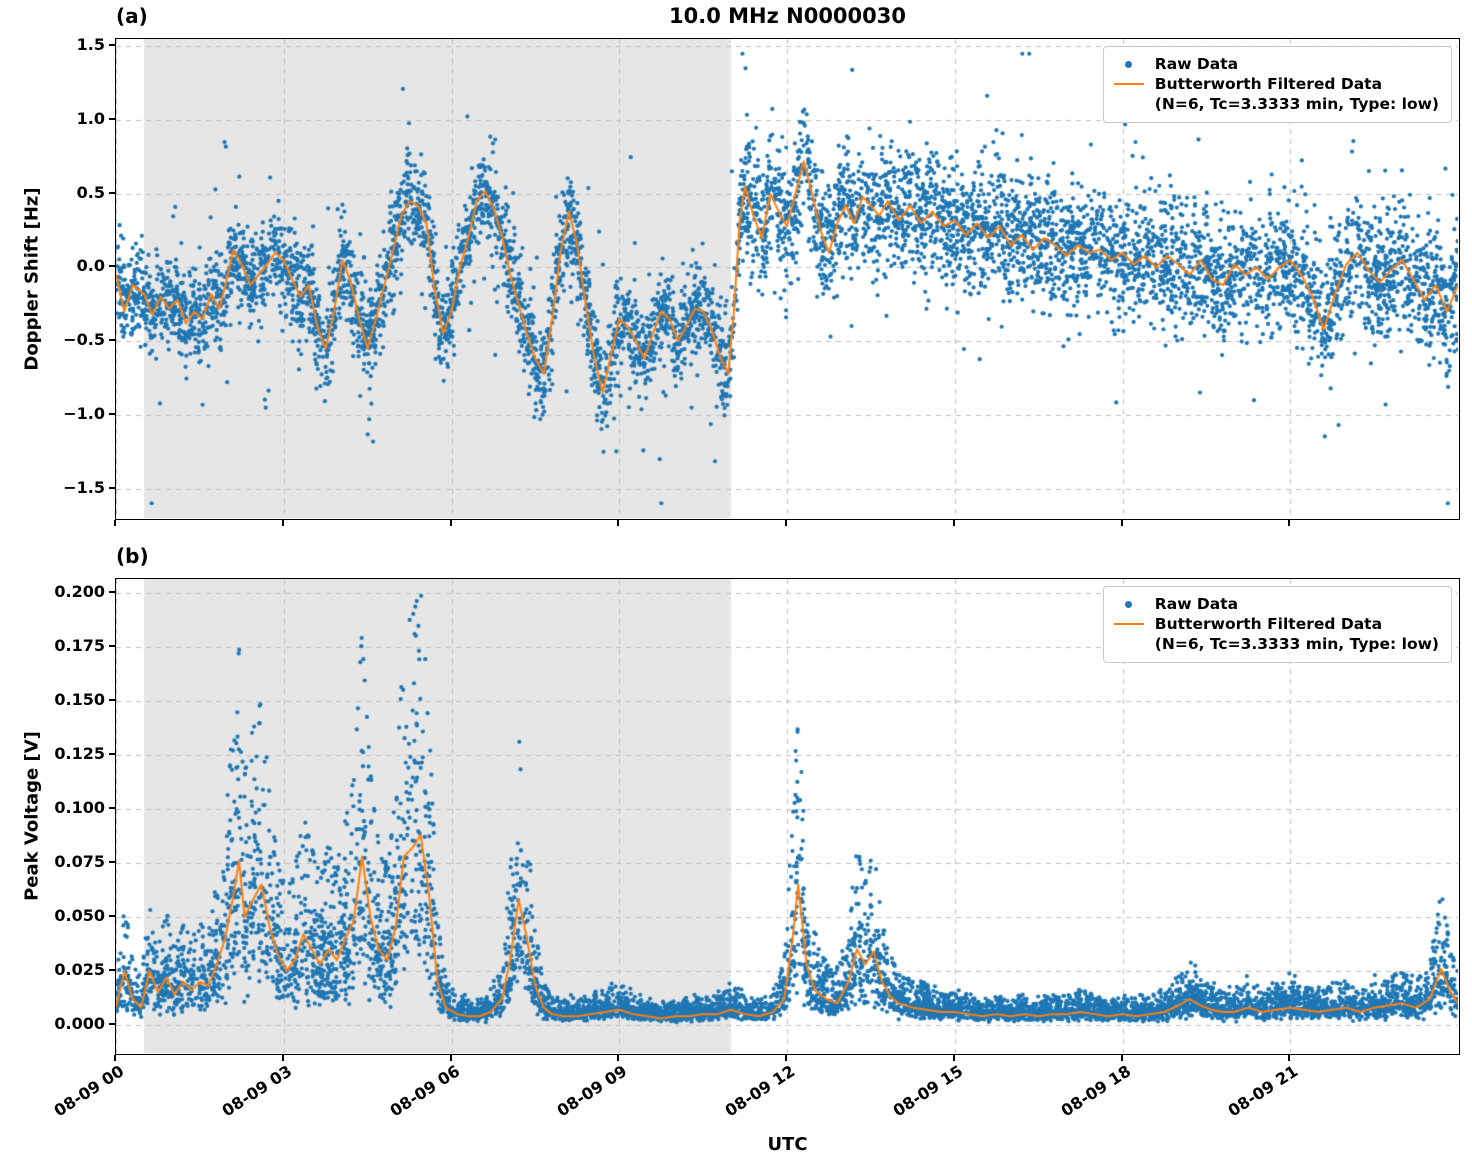  Describe the element at coordinates (90, 45) in the screenshot. I see `y-tick-label: 1.5` at that location.